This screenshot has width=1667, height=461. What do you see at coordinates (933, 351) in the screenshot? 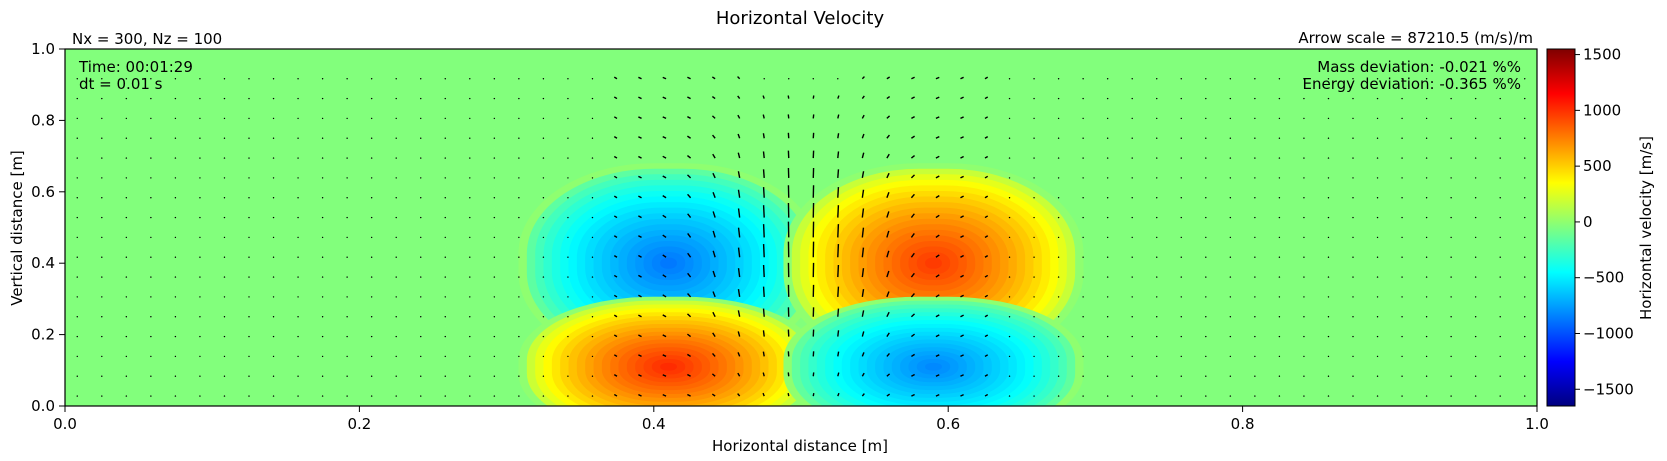
I see `velocity-blob` at bounding box center [933, 351].